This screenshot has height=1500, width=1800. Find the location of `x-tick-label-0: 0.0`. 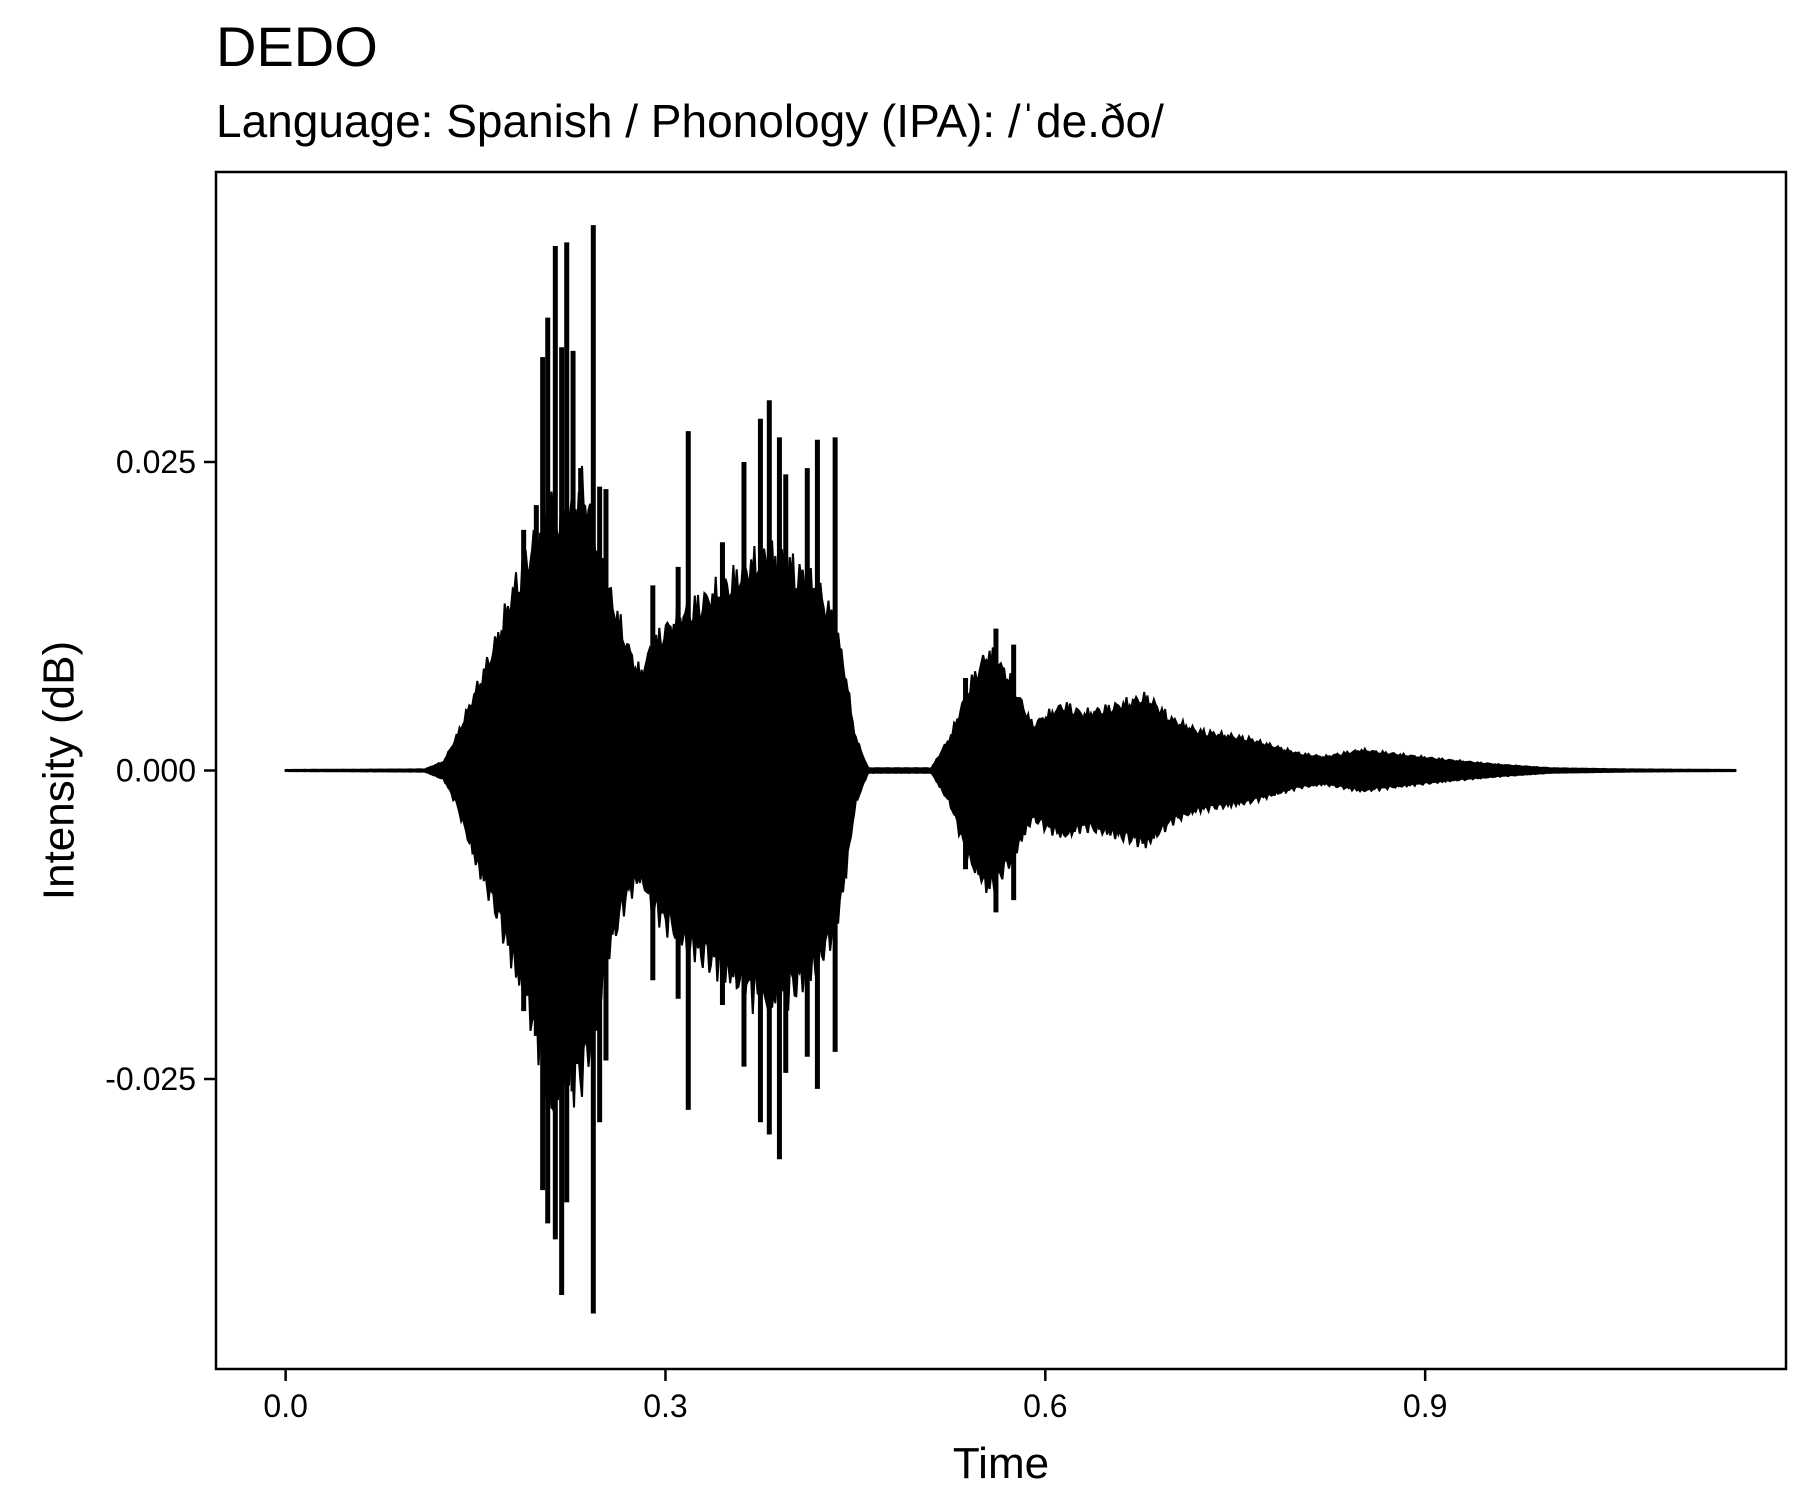

x-tick-label-0: 0.0 is located at coordinates (285, 1406).